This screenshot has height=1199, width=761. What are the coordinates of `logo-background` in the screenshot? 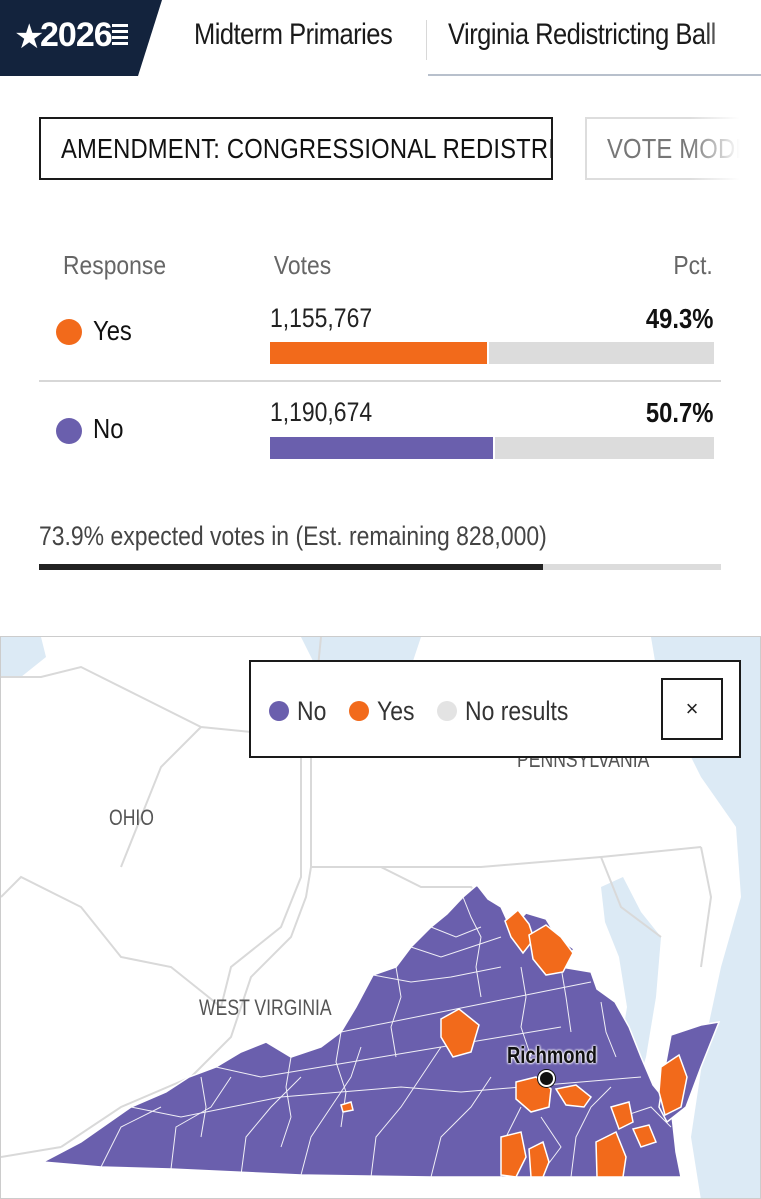 It's located at (81, 38).